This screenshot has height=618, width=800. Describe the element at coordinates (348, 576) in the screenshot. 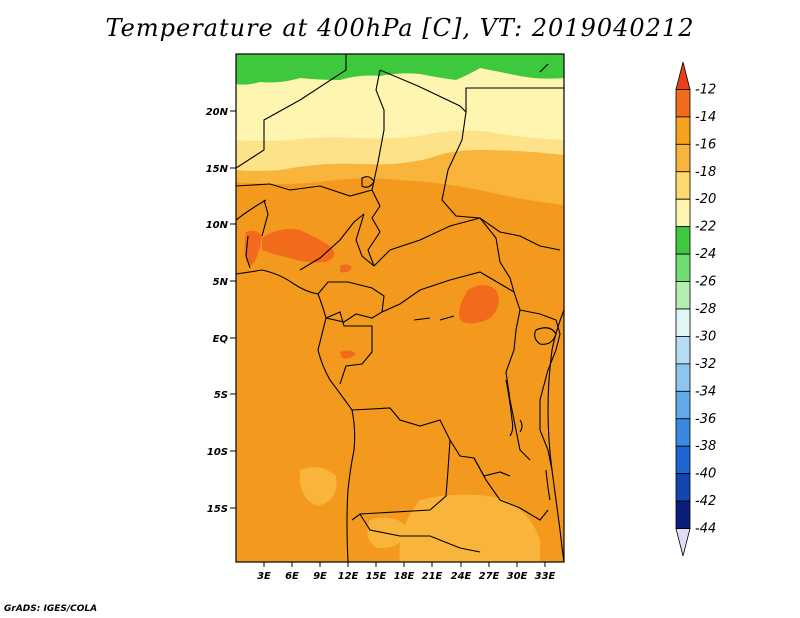

I see `lon-tick-label: 12E` at that location.